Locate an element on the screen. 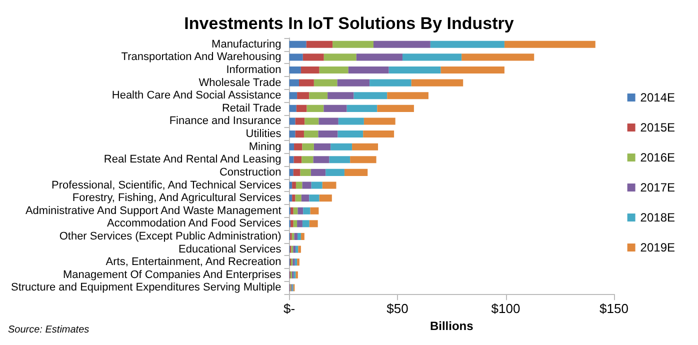 The image size is (698, 345). y-tick-label: Finance and Insurance is located at coordinates (225, 121).